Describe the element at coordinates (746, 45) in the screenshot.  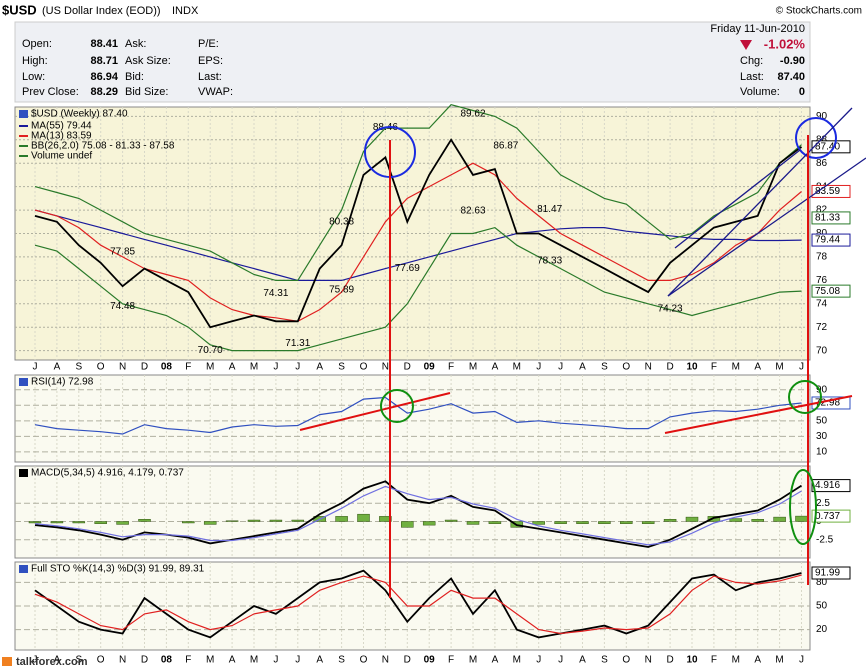
I see `down-arrow` at that location.